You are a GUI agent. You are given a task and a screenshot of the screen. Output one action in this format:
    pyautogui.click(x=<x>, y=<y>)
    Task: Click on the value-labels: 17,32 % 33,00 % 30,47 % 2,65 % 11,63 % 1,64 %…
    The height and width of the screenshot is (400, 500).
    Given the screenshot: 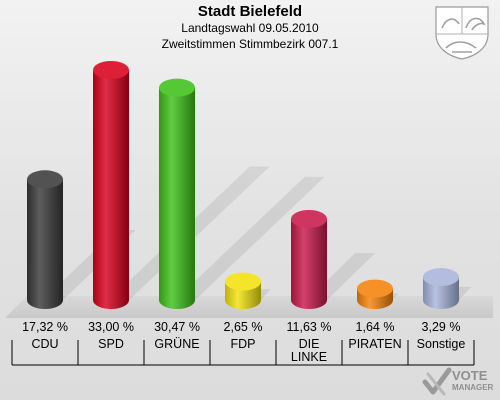 What is the action you would take?
    pyautogui.click(x=241, y=327)
    